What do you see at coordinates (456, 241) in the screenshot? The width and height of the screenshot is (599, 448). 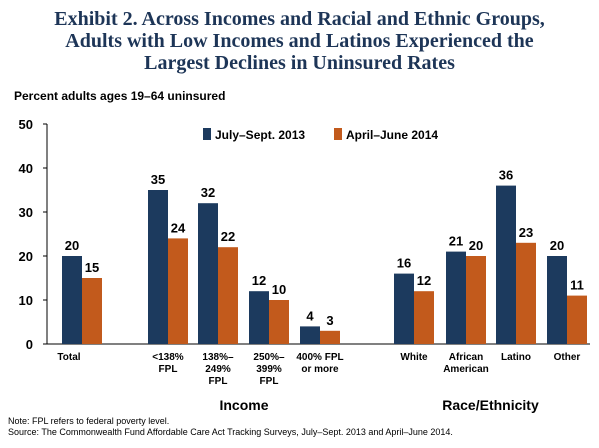 I see `data-label: 21` at bounding box center [456, 241].